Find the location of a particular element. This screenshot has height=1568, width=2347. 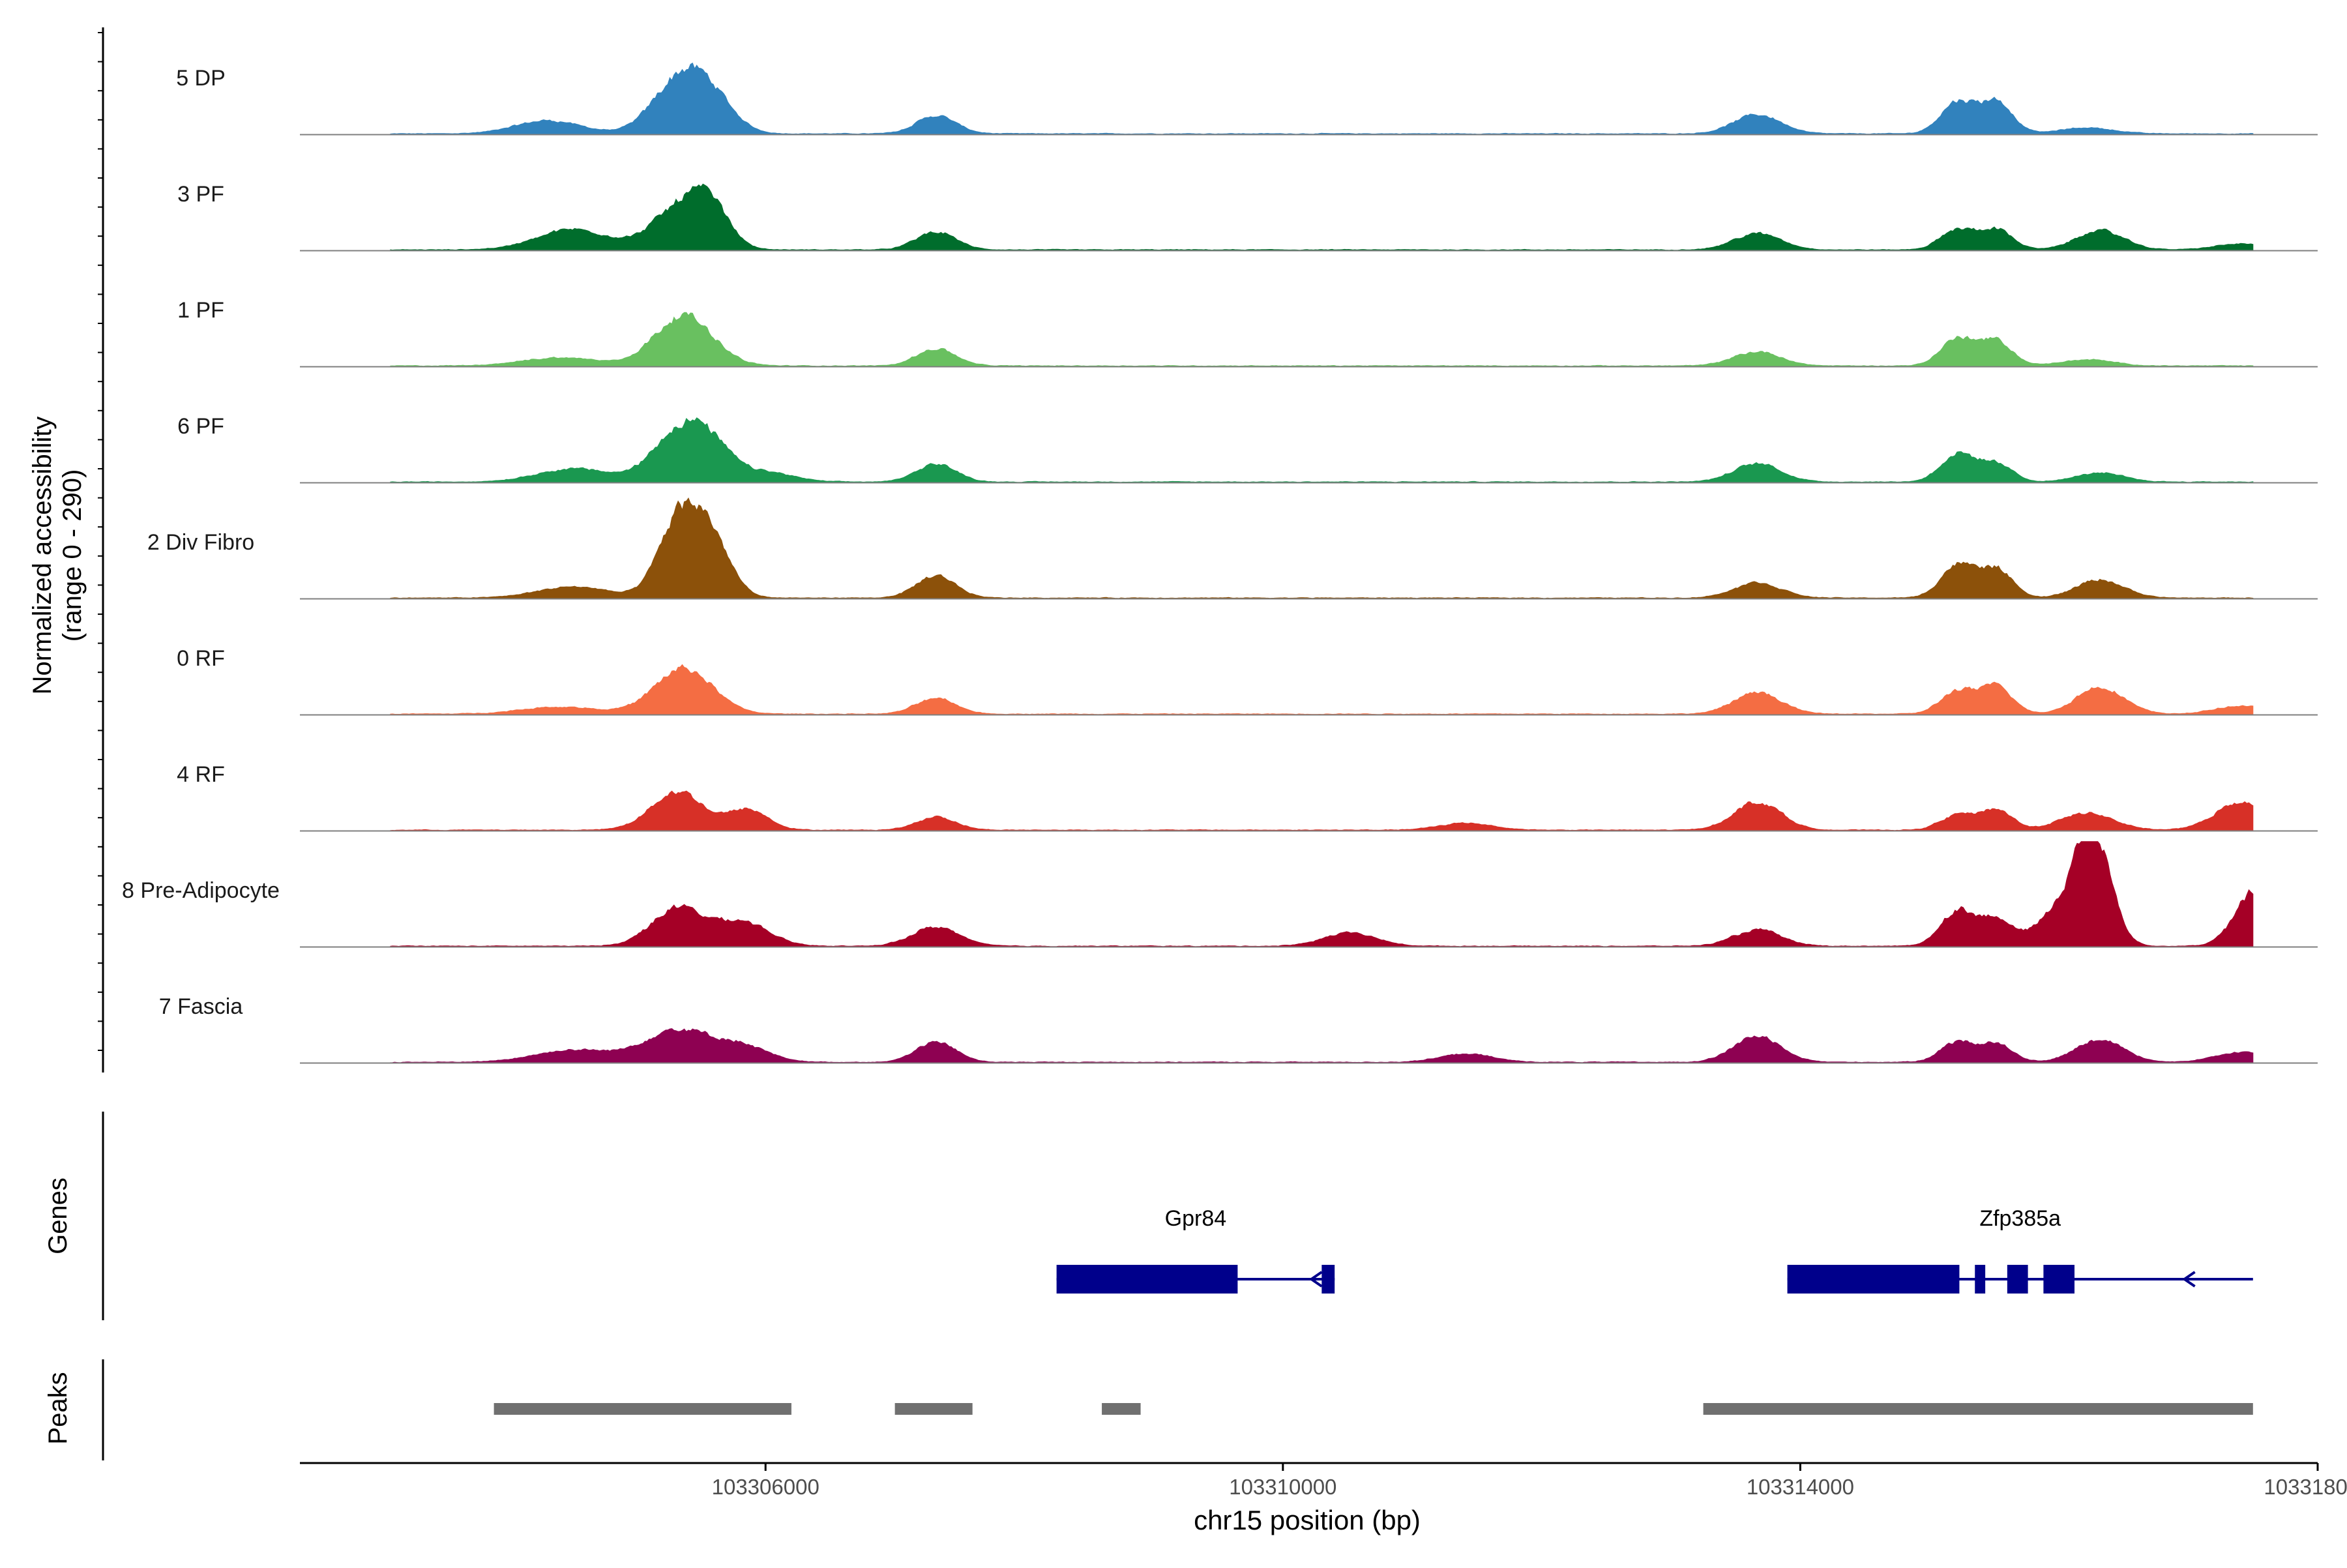

track-2-div-fibro: 2 Div Fibro is located at coordinates (1232, 548).